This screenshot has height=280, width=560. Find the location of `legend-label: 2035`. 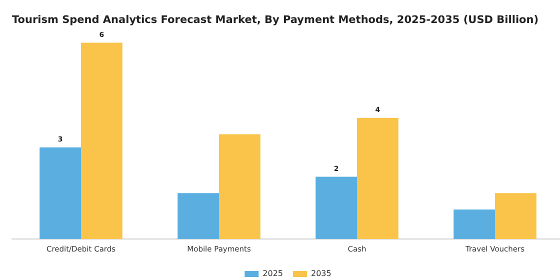

legend-label: 2035 is located at coordinates (321, 273).